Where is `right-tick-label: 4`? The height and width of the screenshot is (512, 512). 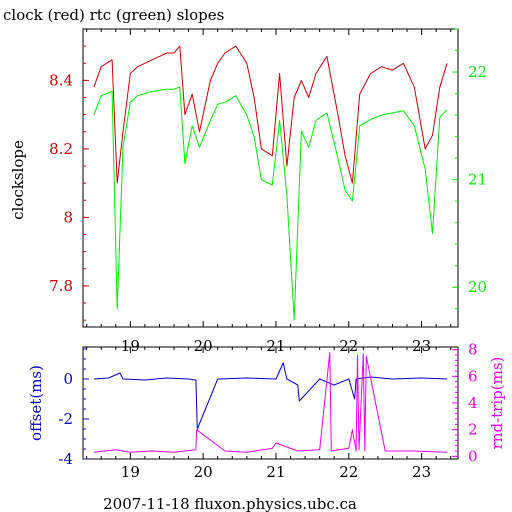
right-tick-label: 4 is located at coordinates (473, 403).